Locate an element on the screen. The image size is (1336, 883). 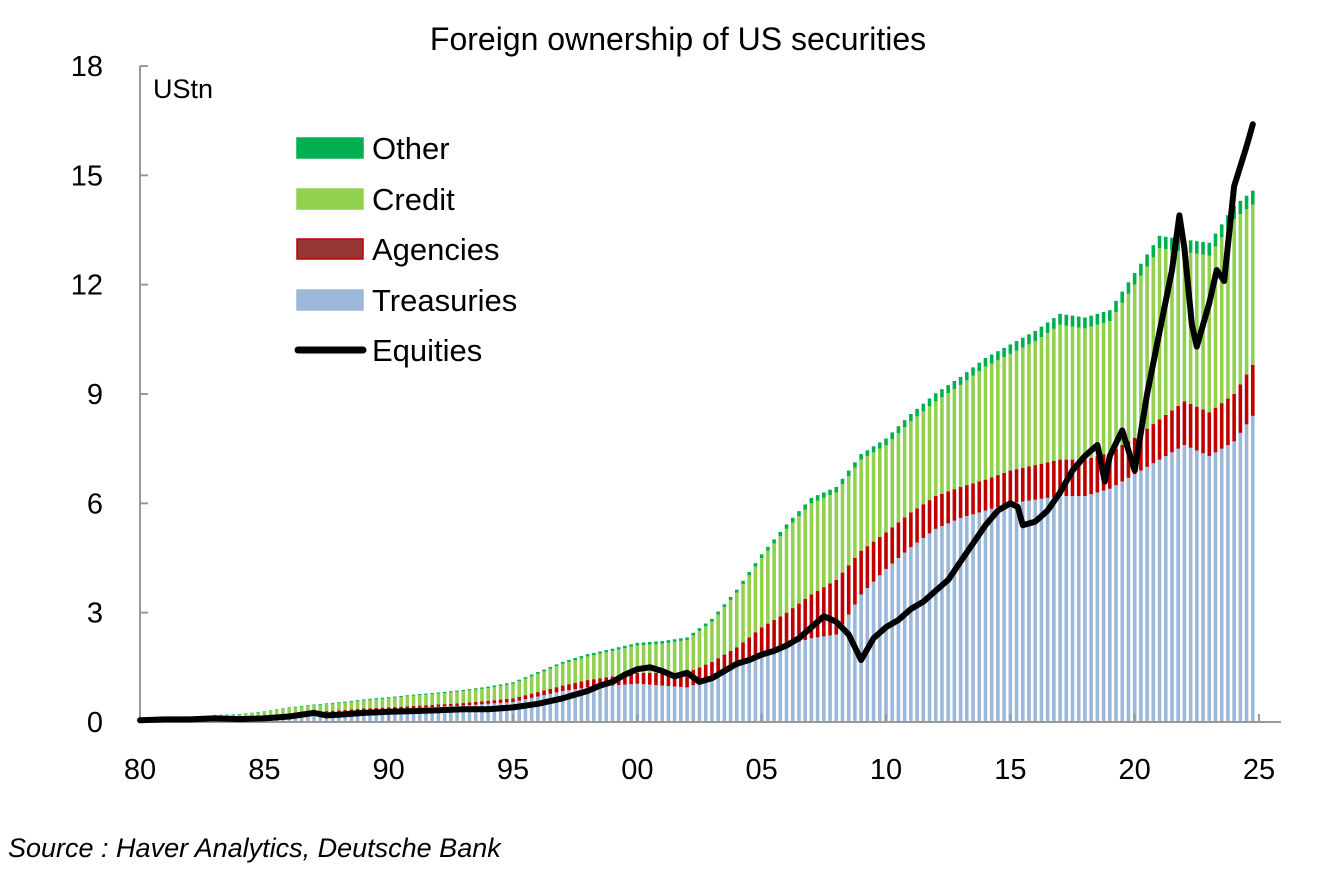
x-tick-label: 05 is located at coordinates (762, 770).